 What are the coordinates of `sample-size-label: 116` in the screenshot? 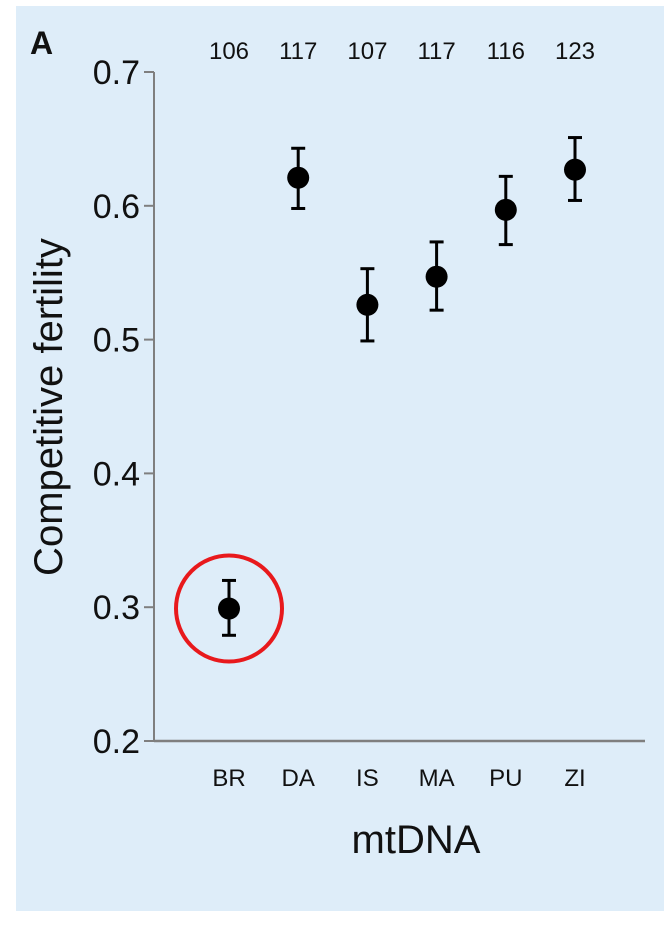 It's located at (506, 51).